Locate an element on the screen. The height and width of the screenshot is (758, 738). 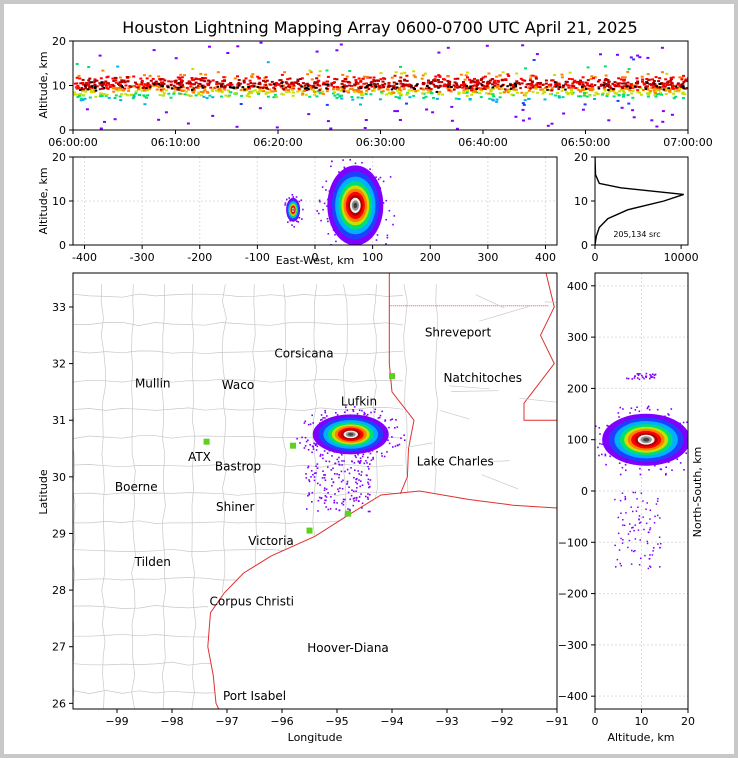
north-south-altitude-tick-label: 0 is located at coordinates (595, 721).